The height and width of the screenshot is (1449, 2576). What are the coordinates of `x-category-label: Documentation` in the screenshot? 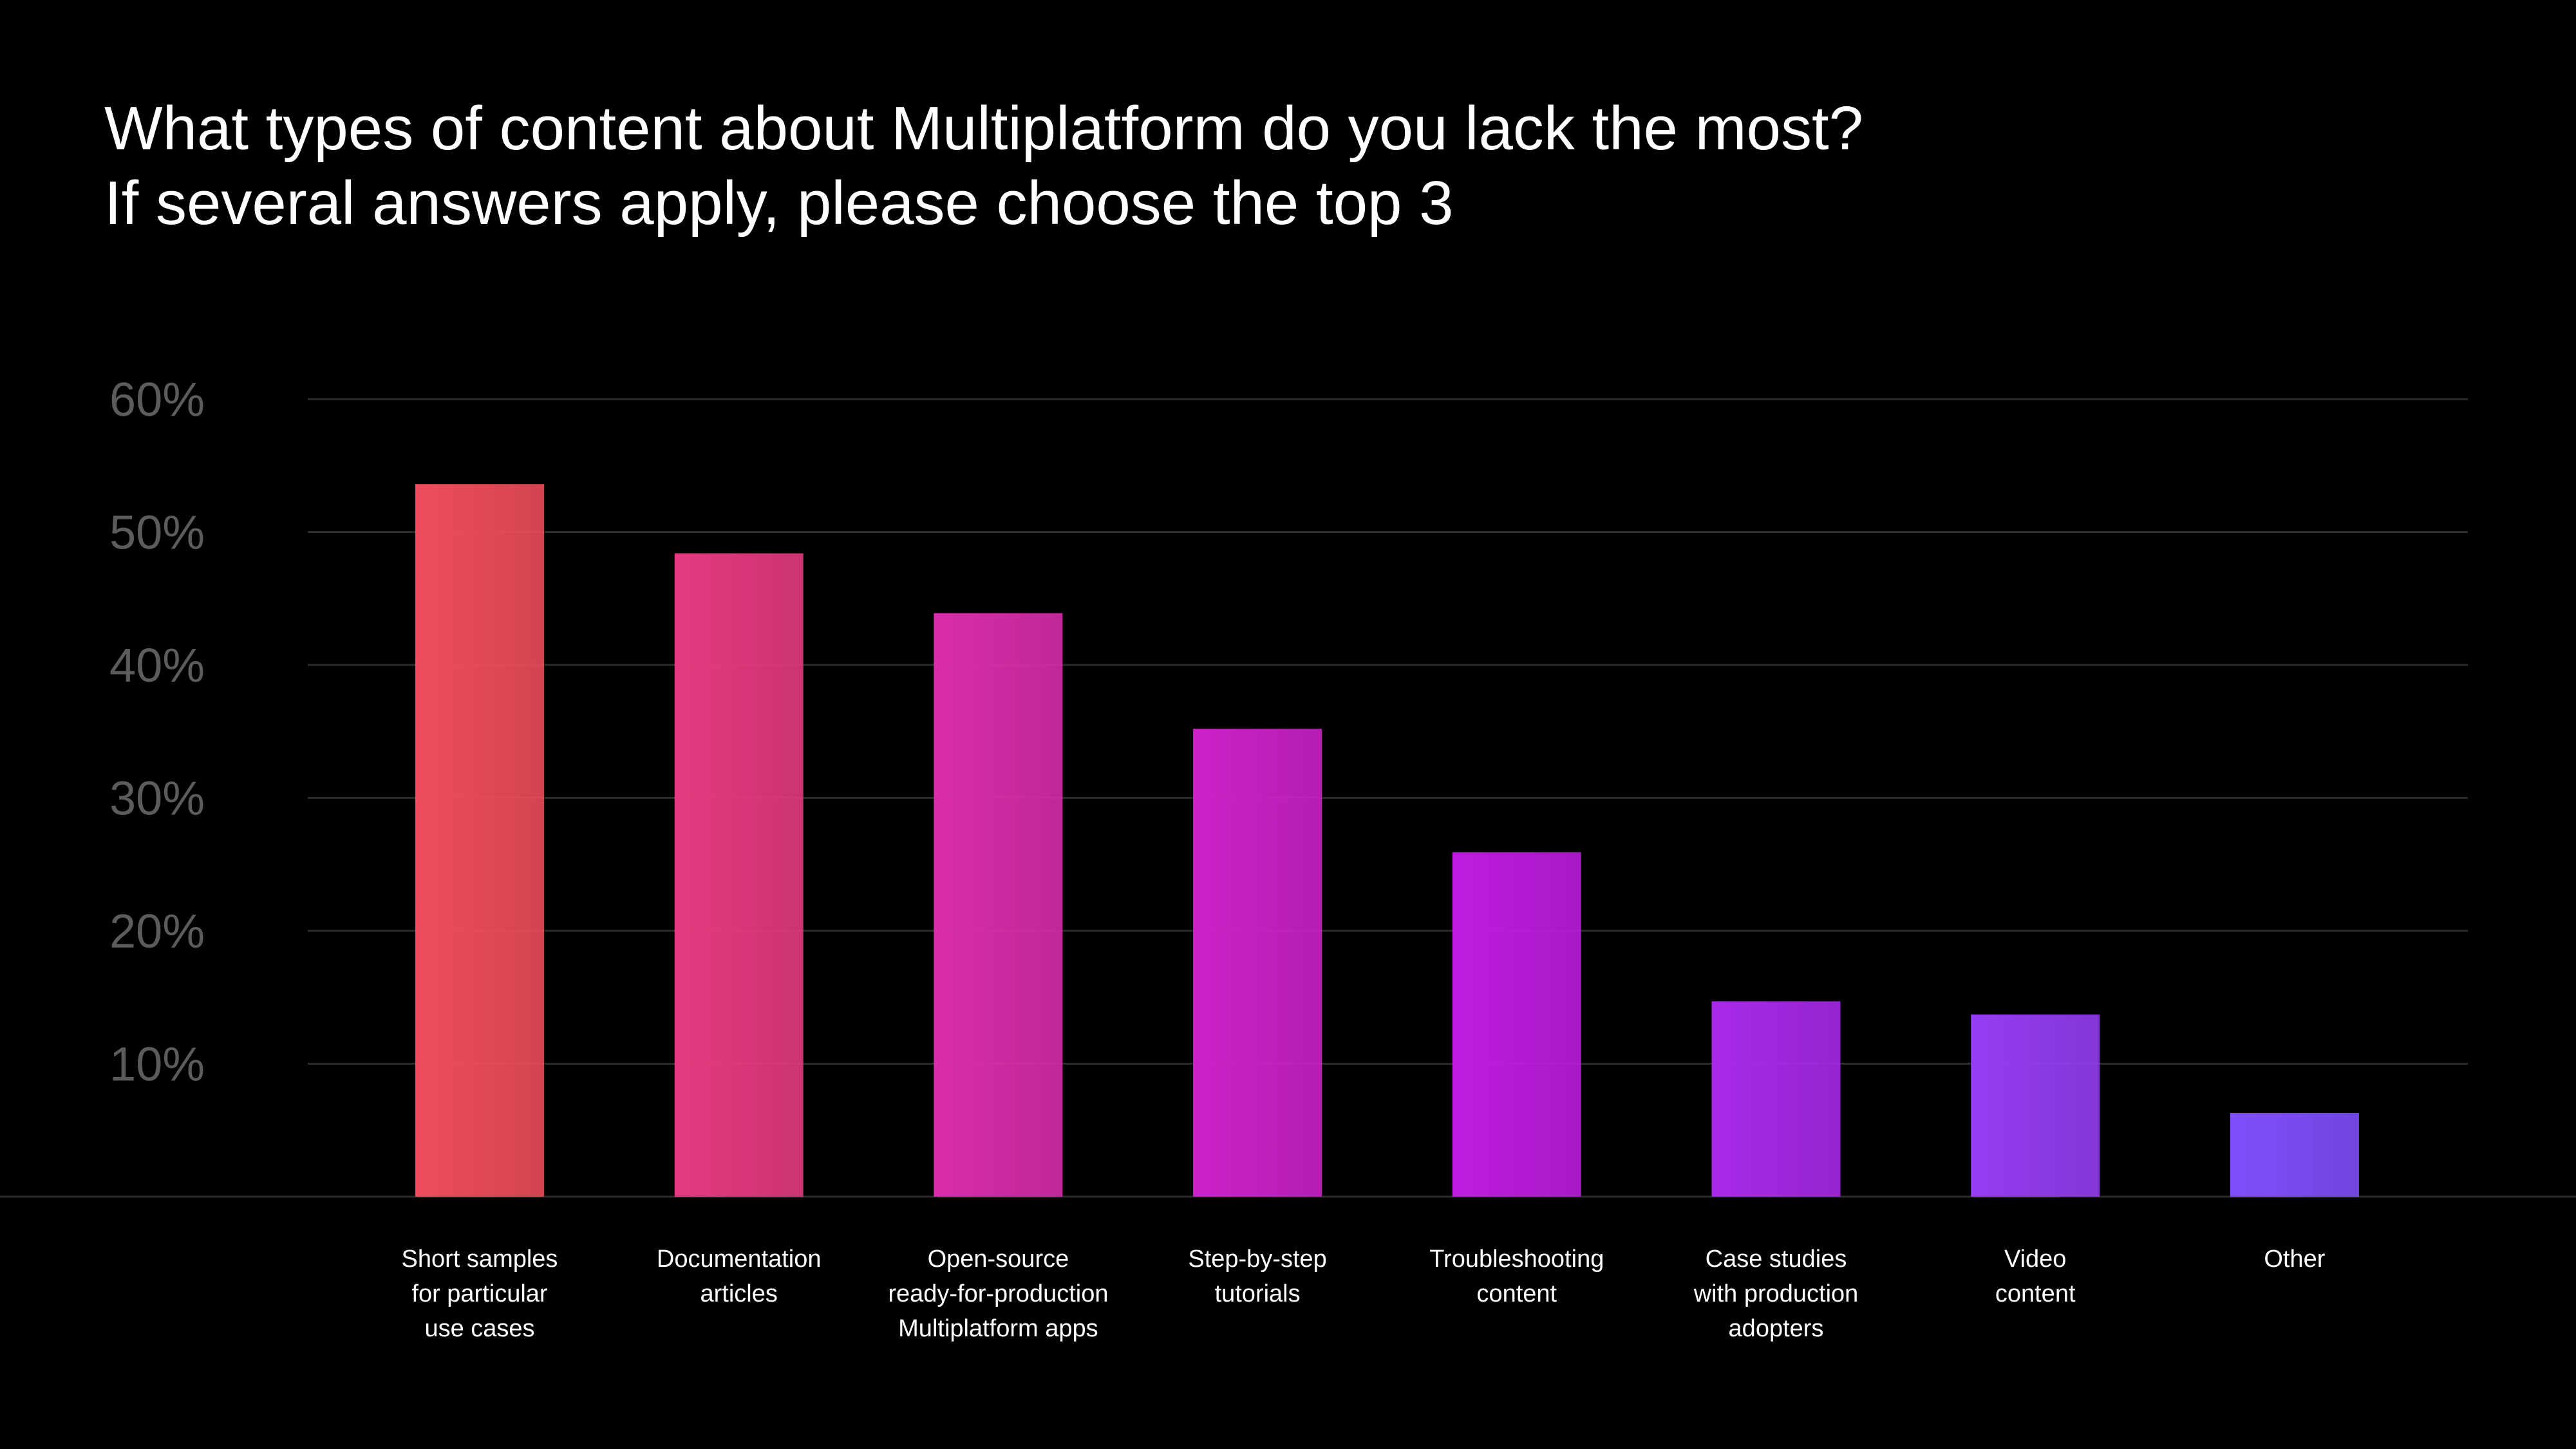 It's located at (739, 1259).